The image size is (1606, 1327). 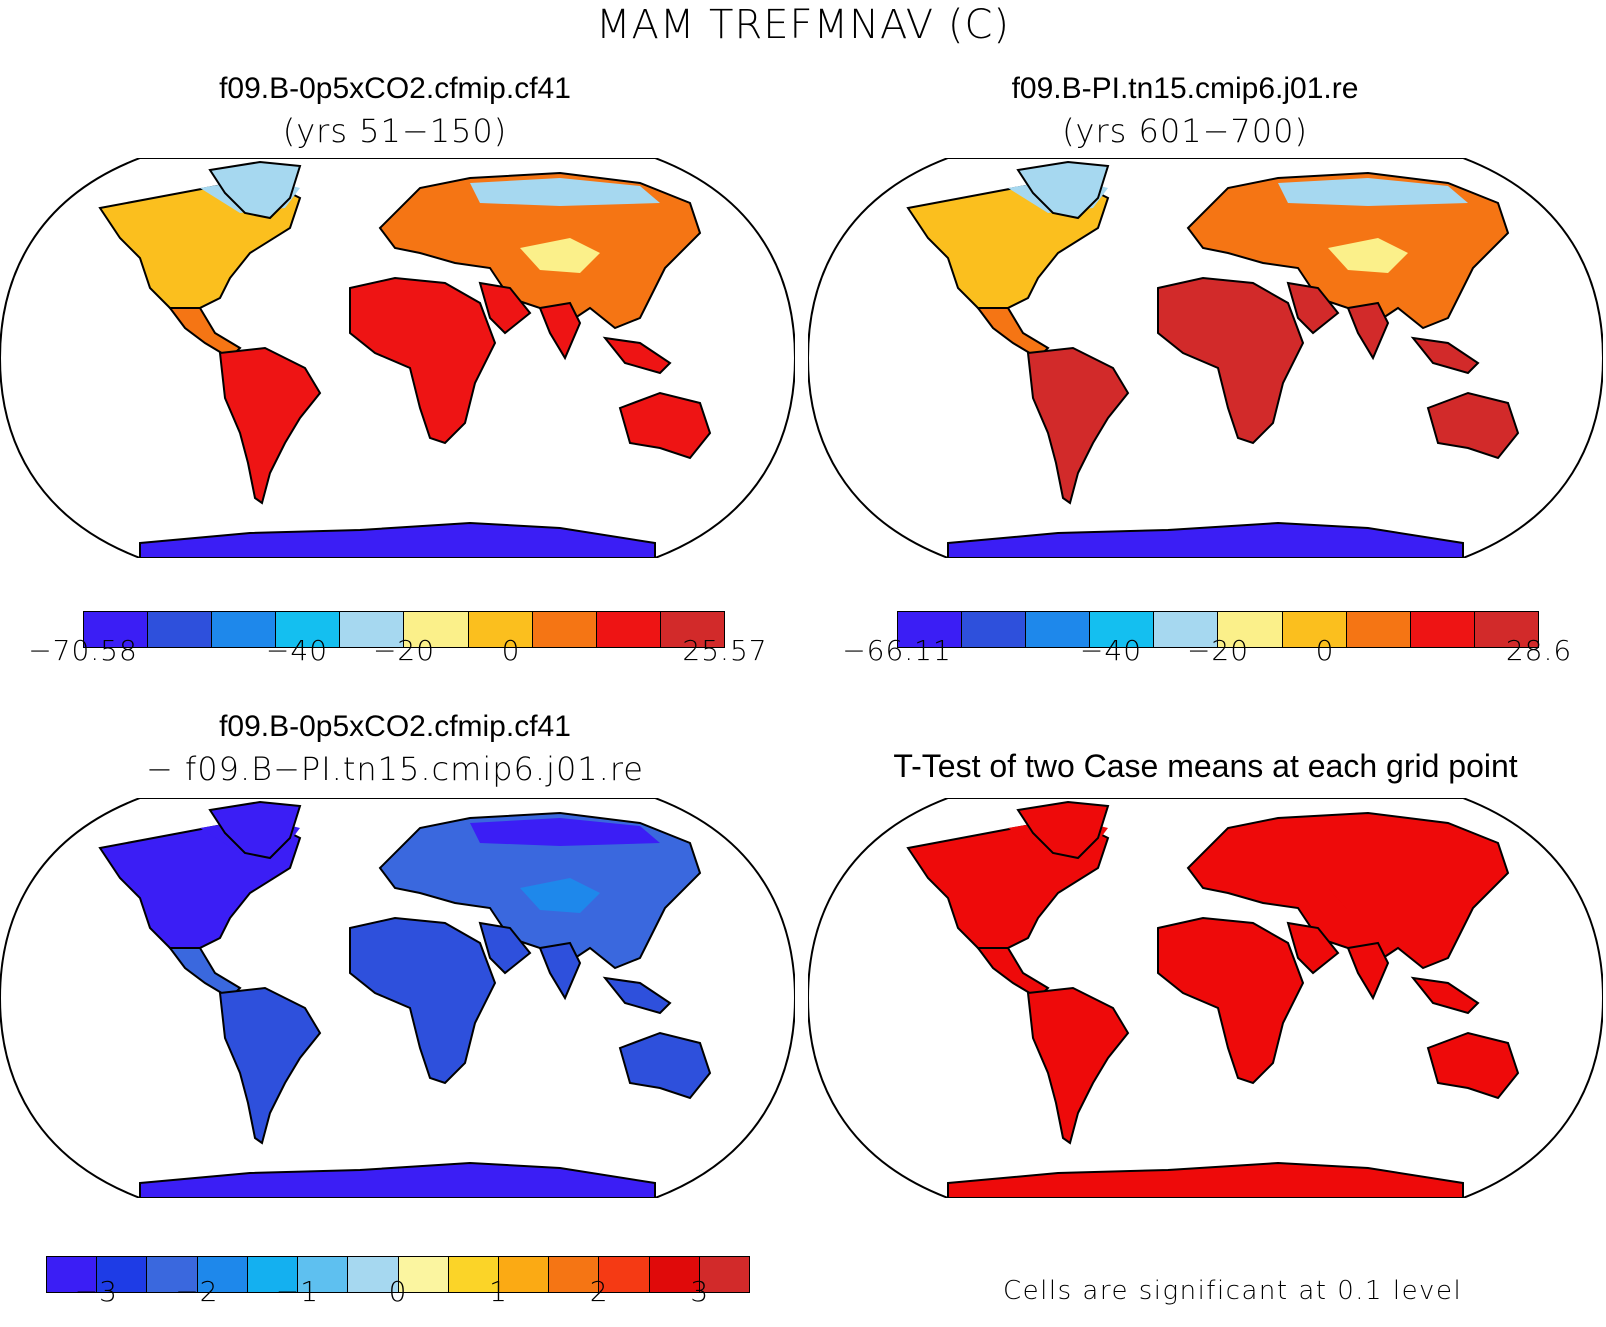 I want to click on panel-subtitle-bottom-left: − f09.B−PI.tn15.cmip6.j01.re, so click(x=395, y=769).